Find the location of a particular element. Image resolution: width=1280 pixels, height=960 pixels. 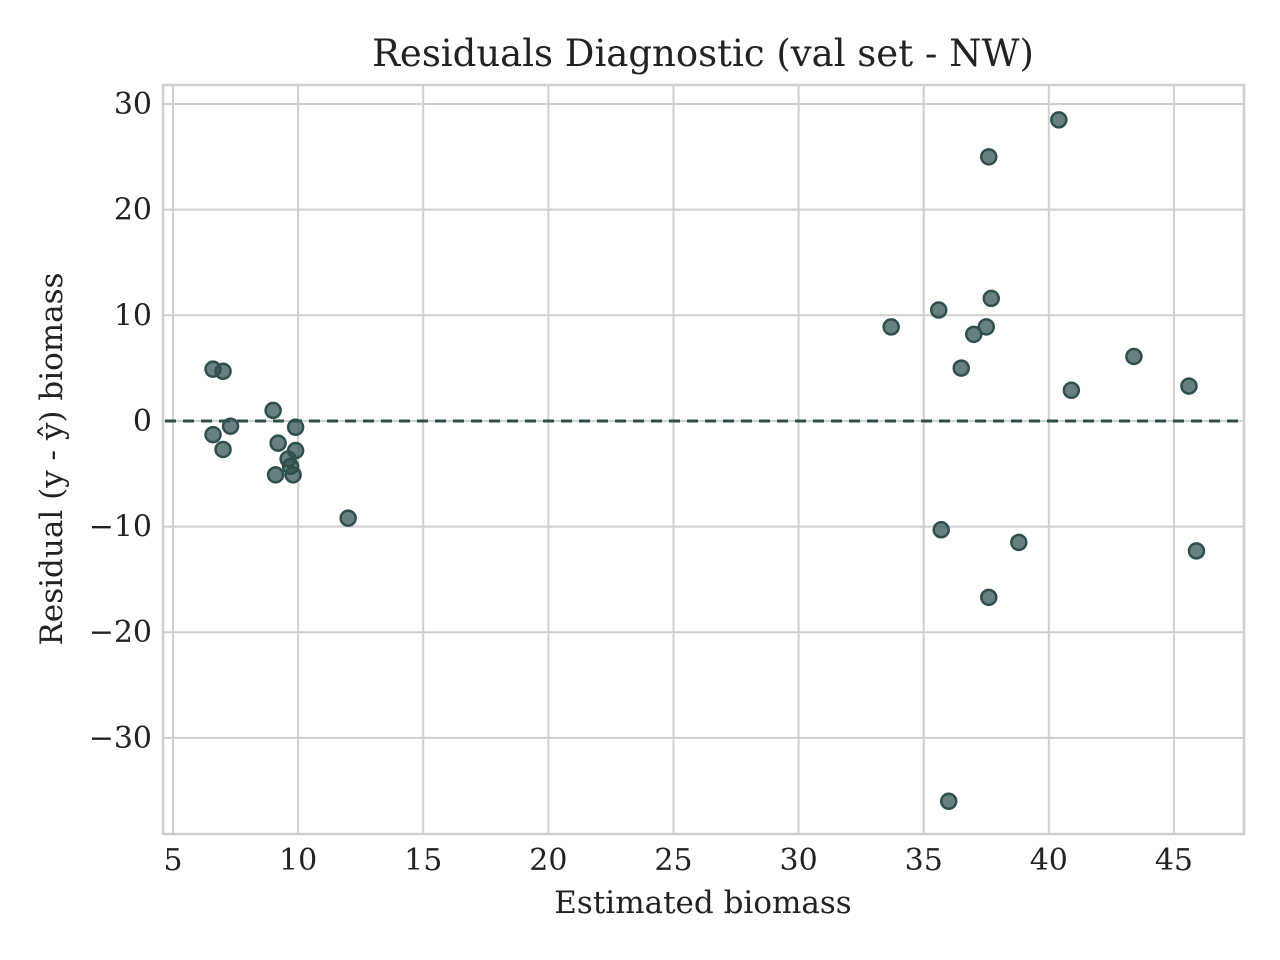

x-tick-labels: 5 10 15 20 25 30 35 40 45 is located at coordinates (678, 860).